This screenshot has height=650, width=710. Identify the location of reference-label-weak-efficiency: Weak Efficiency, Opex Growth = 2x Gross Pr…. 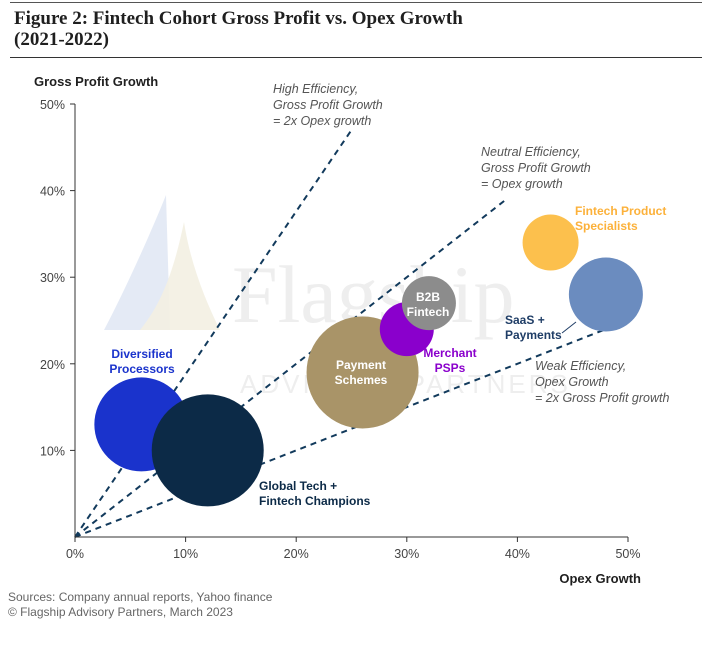
(602, 382).